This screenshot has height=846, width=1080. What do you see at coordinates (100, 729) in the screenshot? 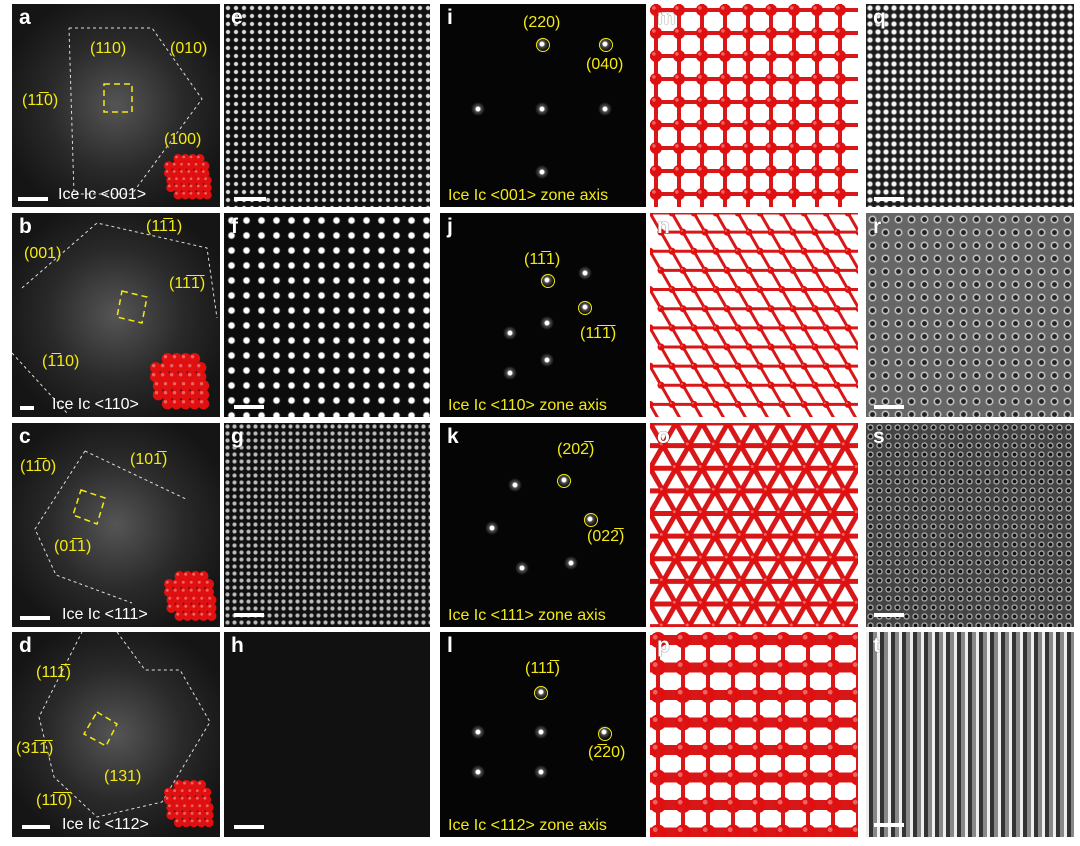
I see `selected-region-box` at bounding box center [100, 729].